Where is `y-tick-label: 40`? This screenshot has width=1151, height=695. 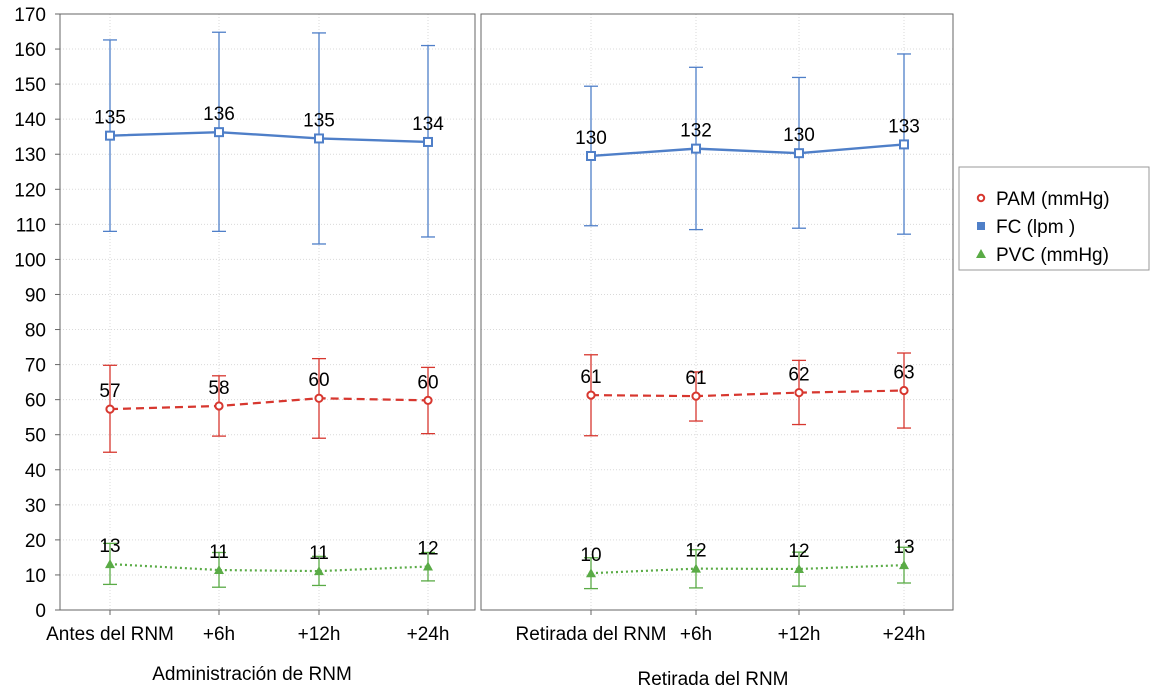 y-tick-label: 40 is located at coordinates (35, 471).